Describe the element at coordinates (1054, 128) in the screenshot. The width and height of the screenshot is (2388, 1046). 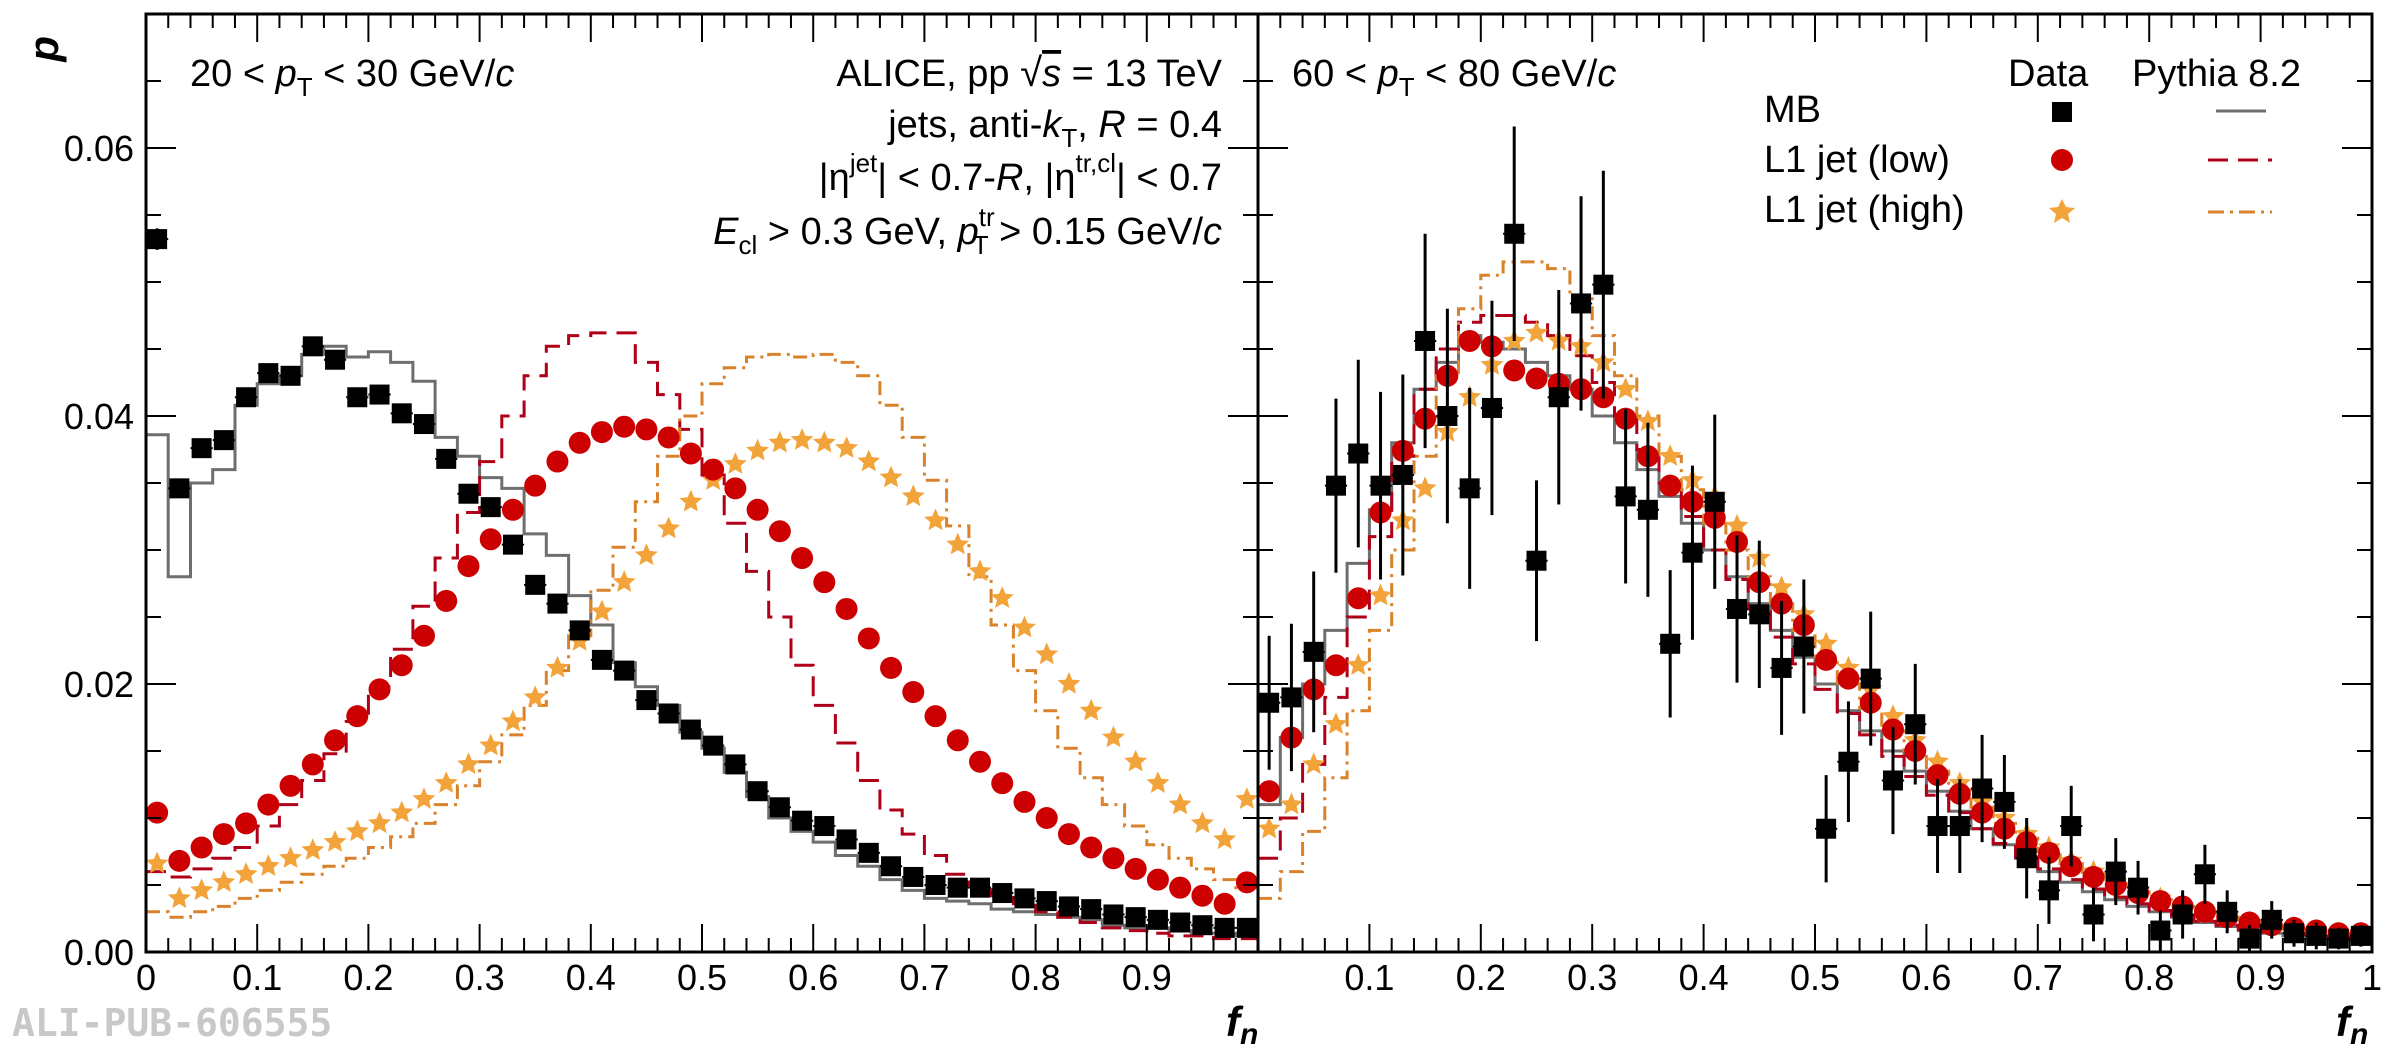
I see `jet-definition-label: jets, anti-kT, R = 0.4` at that location.